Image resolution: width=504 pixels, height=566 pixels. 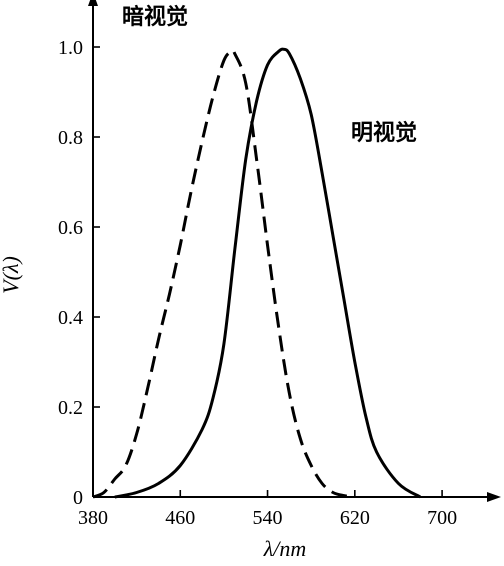 What do you see at coordinates (285, 548) in the screenshot?
I see `x-axis-title: λ/nm` at bounding box center [285, 548].